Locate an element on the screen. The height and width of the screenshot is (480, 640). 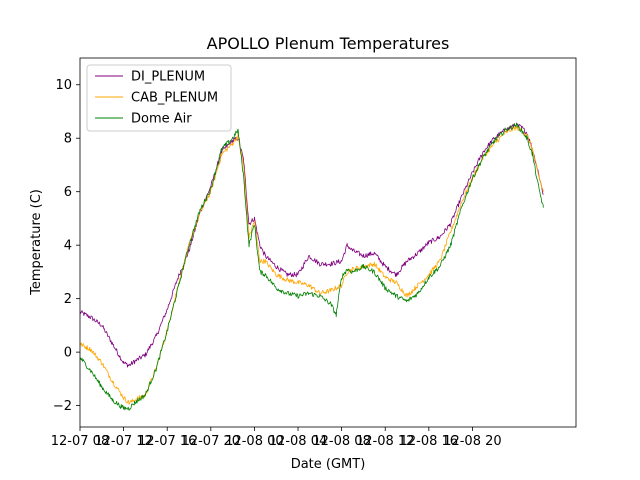
x-tick-label: 12-07 12 is located at coordinates (123, 441).